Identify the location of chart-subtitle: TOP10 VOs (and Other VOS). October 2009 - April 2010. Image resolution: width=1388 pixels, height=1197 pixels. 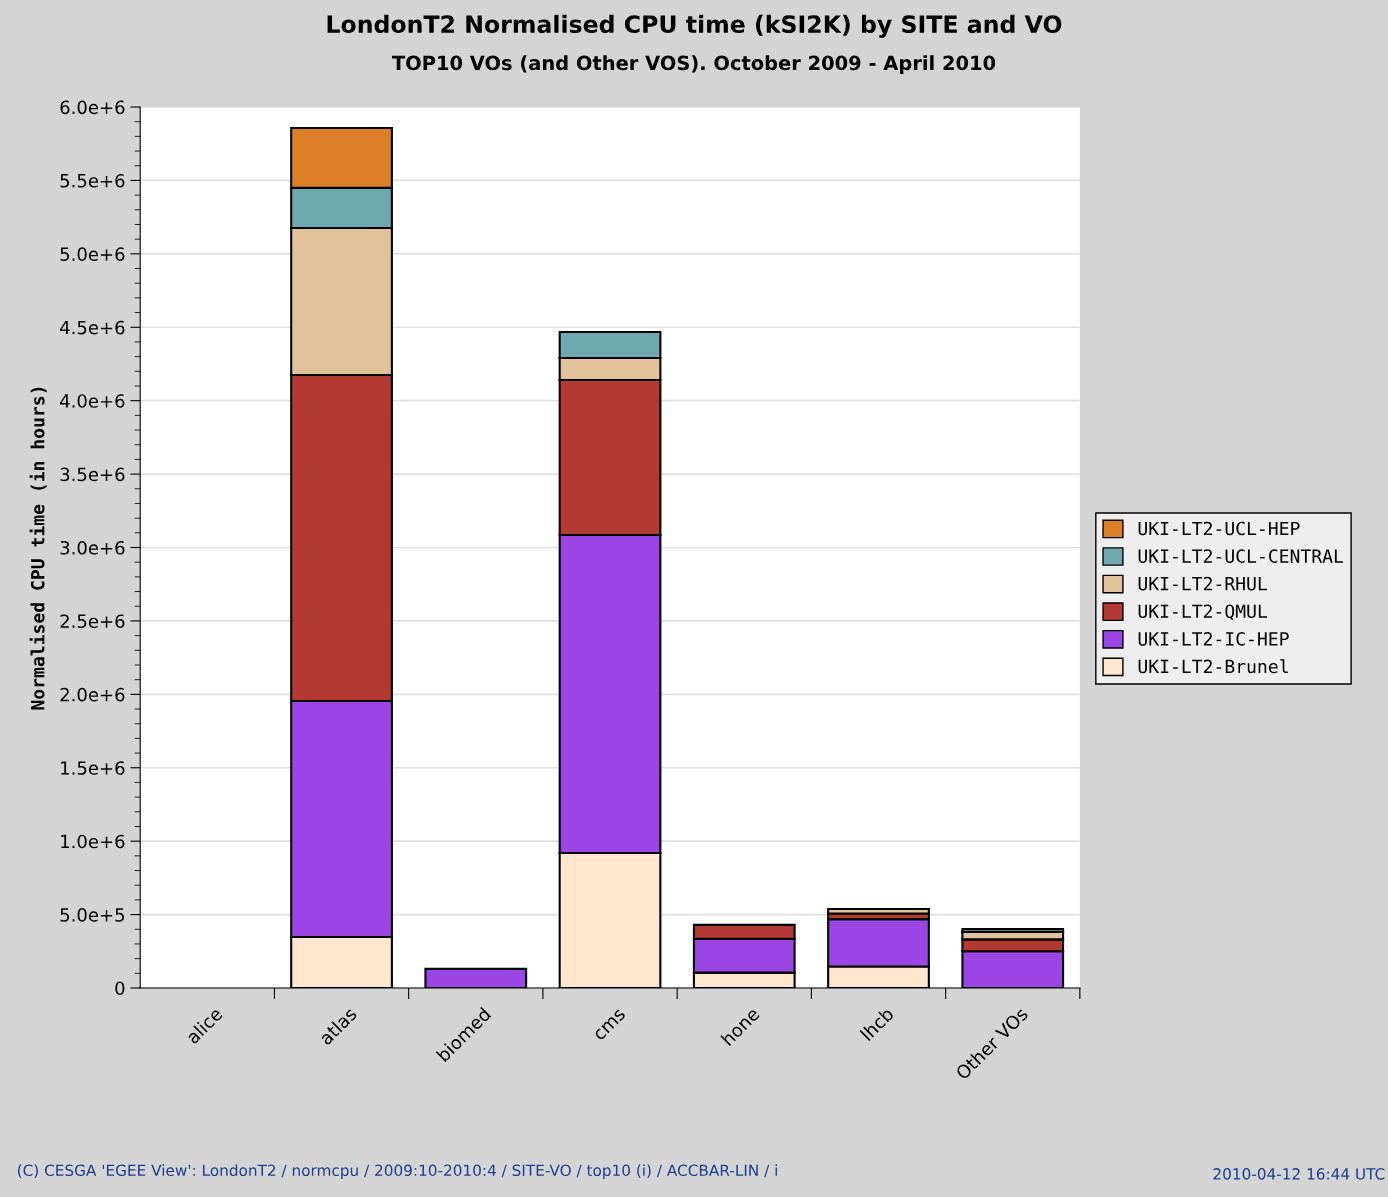
(694, 65).